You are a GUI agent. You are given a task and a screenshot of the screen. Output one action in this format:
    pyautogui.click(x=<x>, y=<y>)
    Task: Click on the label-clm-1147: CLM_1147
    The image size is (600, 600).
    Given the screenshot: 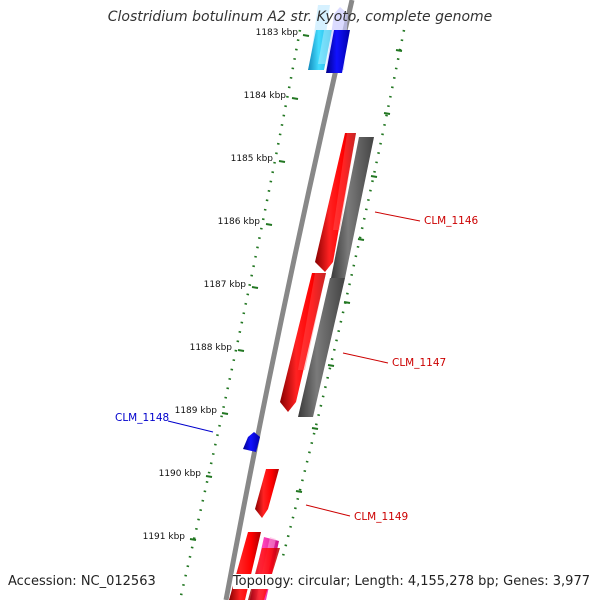 What is the action you would take?
    pyautogui.click(x=419, y=363)
    